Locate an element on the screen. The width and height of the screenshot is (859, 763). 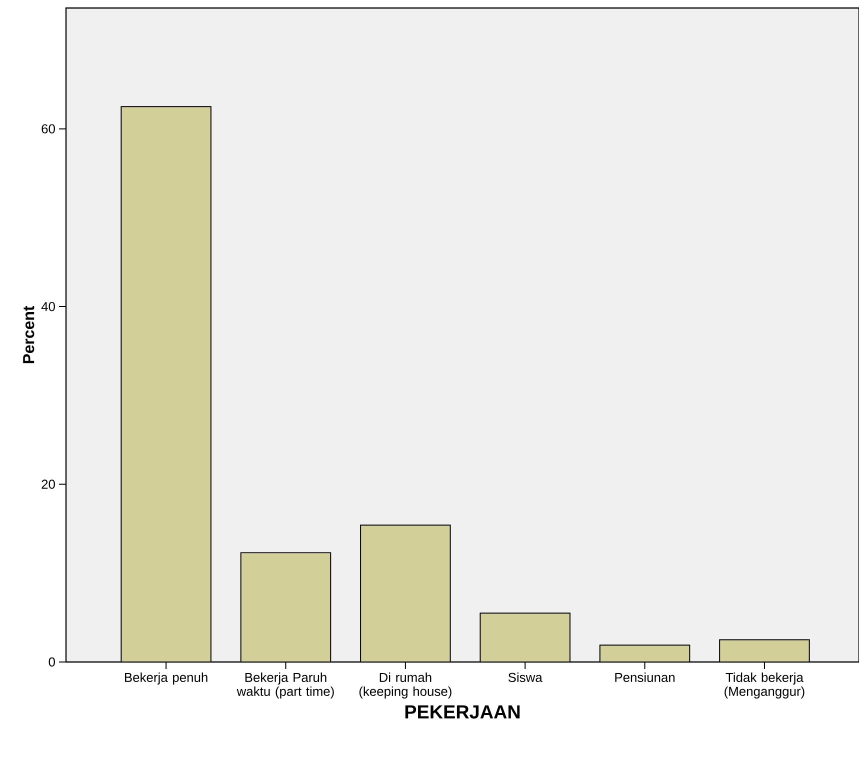
y-tick-label: 20 is located at coordinates (48, 484).